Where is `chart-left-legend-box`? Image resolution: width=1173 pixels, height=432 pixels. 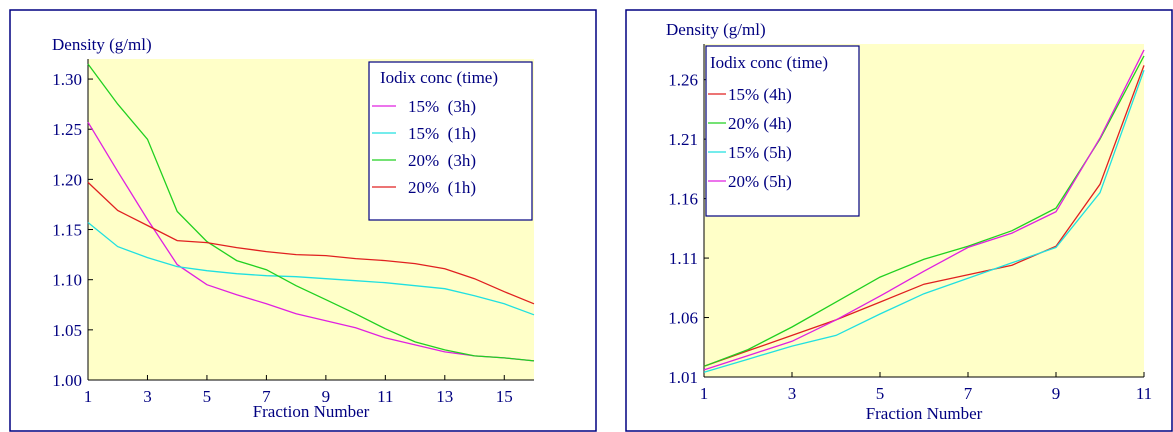 chart-left-legend-box is located at coordinates (450, 141).